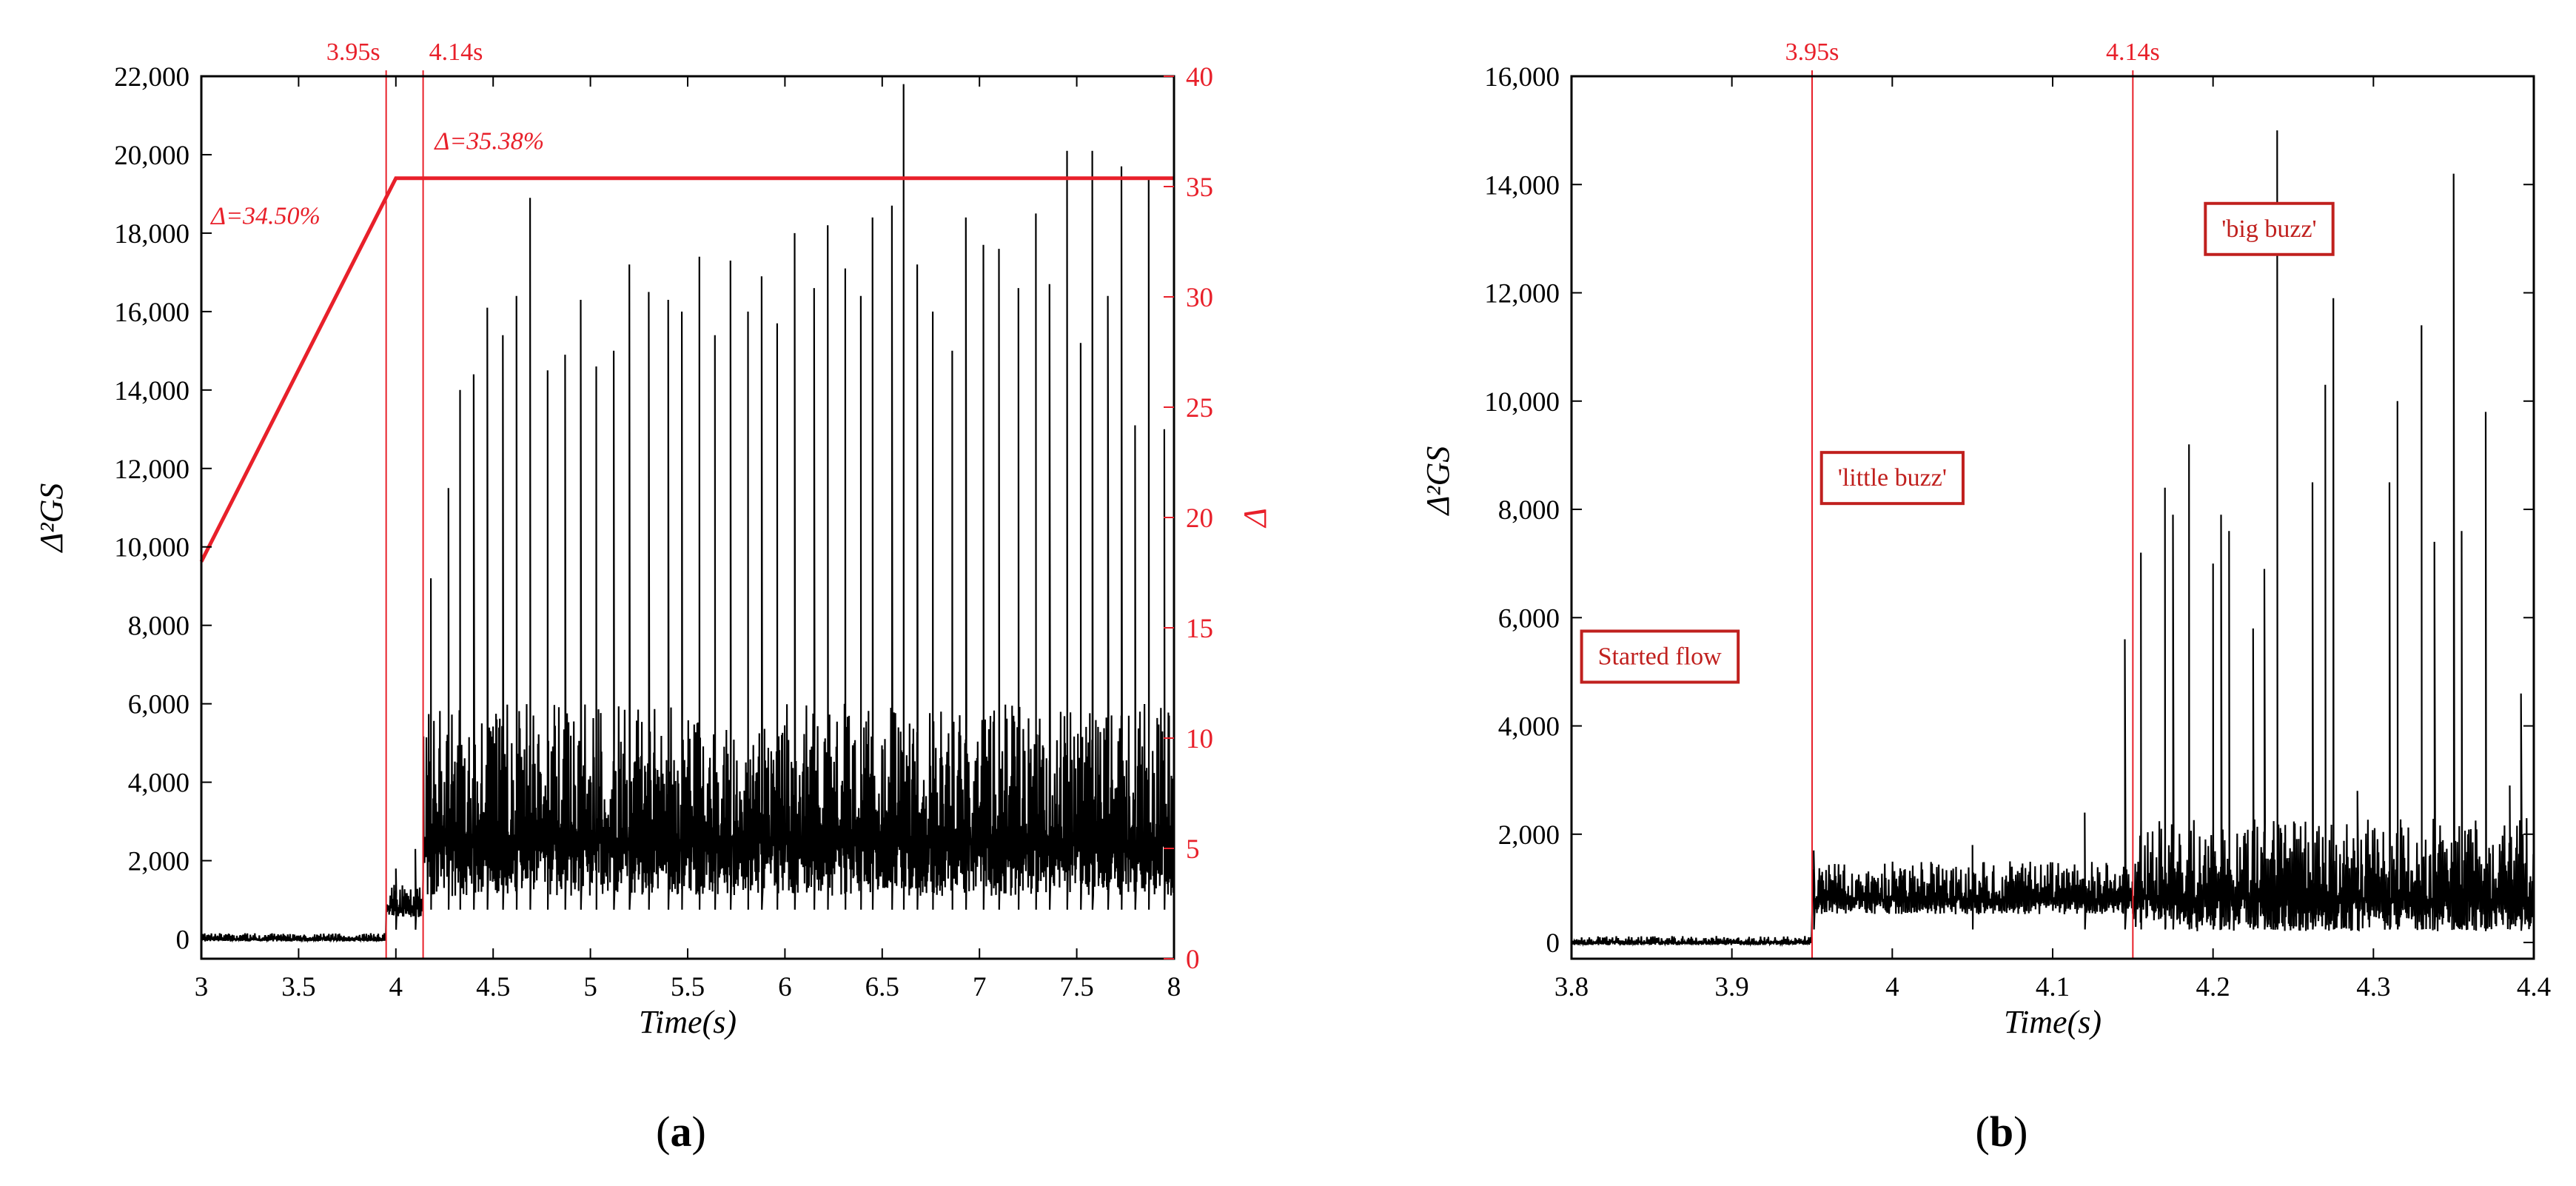  I want to click on y2-tick-label: 35, so click(1199, 188).